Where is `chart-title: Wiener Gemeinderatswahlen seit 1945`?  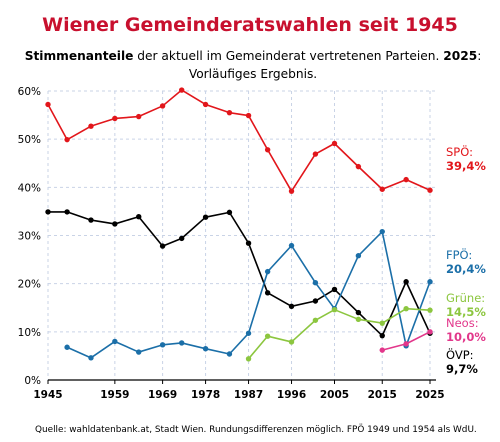
chart-title: Wiener Gemeinderatswahlen seit 1945 is located at coordinates (250, 25).